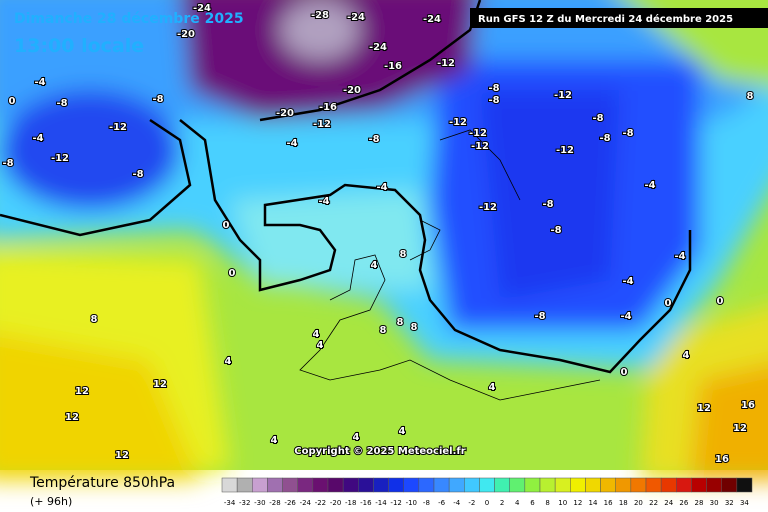  What do you see at coordinates (426, 503) in the screenshot?
I see `legend-label: -8` at bounding box center [426, 503].